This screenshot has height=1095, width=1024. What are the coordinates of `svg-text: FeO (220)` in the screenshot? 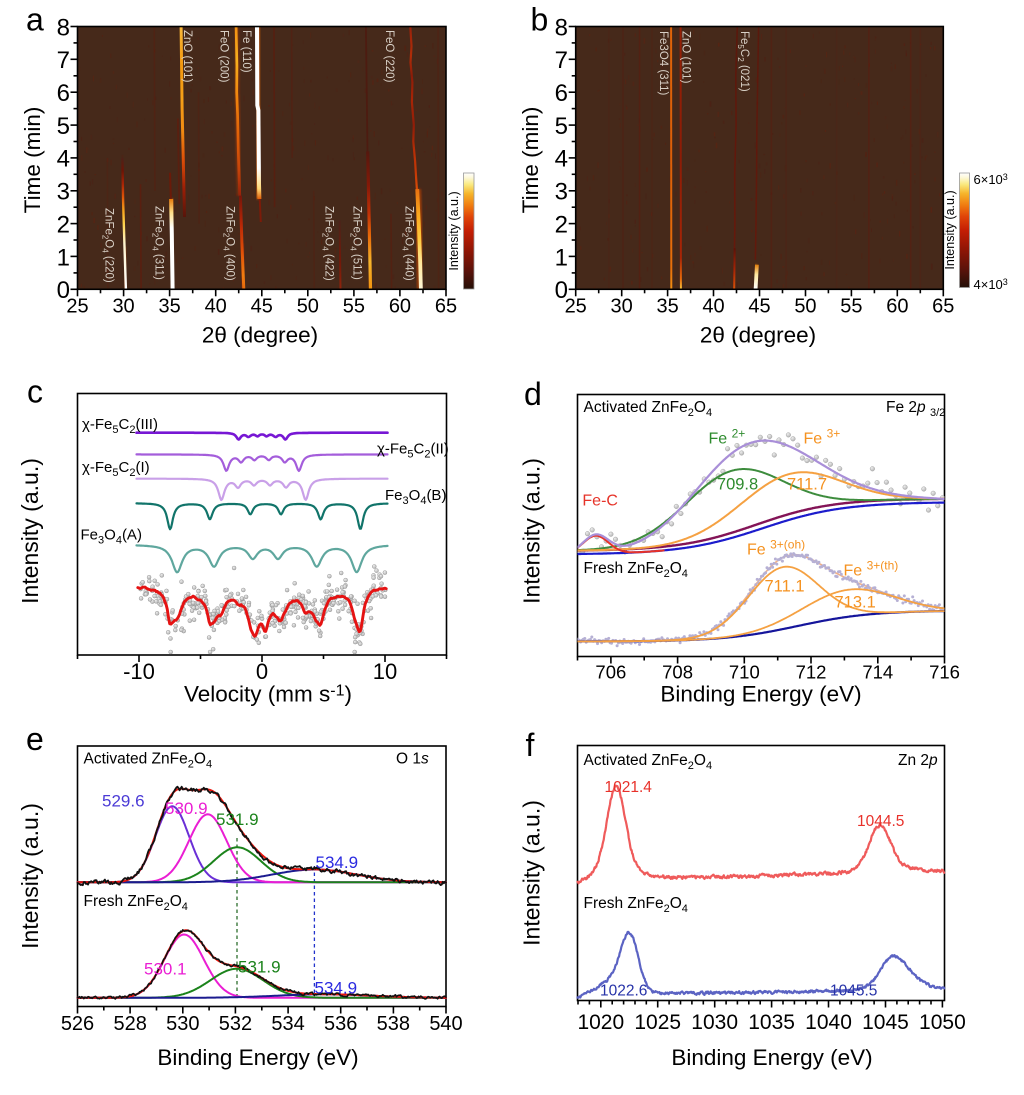 It's located at (389, 56).